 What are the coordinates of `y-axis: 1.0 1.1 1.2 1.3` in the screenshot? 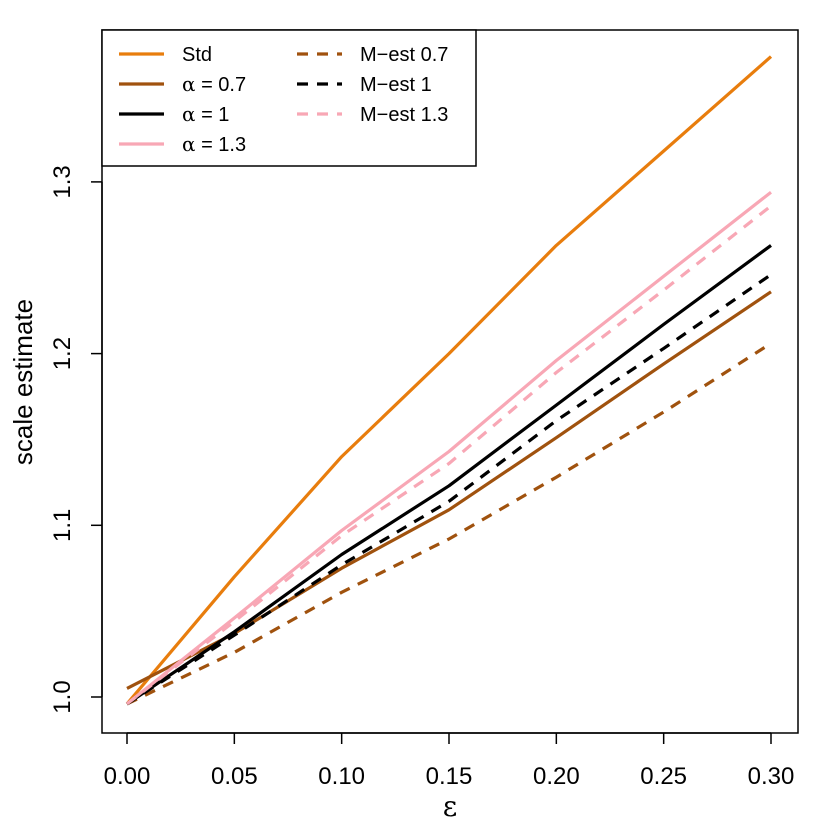 It's located at (76, 439).